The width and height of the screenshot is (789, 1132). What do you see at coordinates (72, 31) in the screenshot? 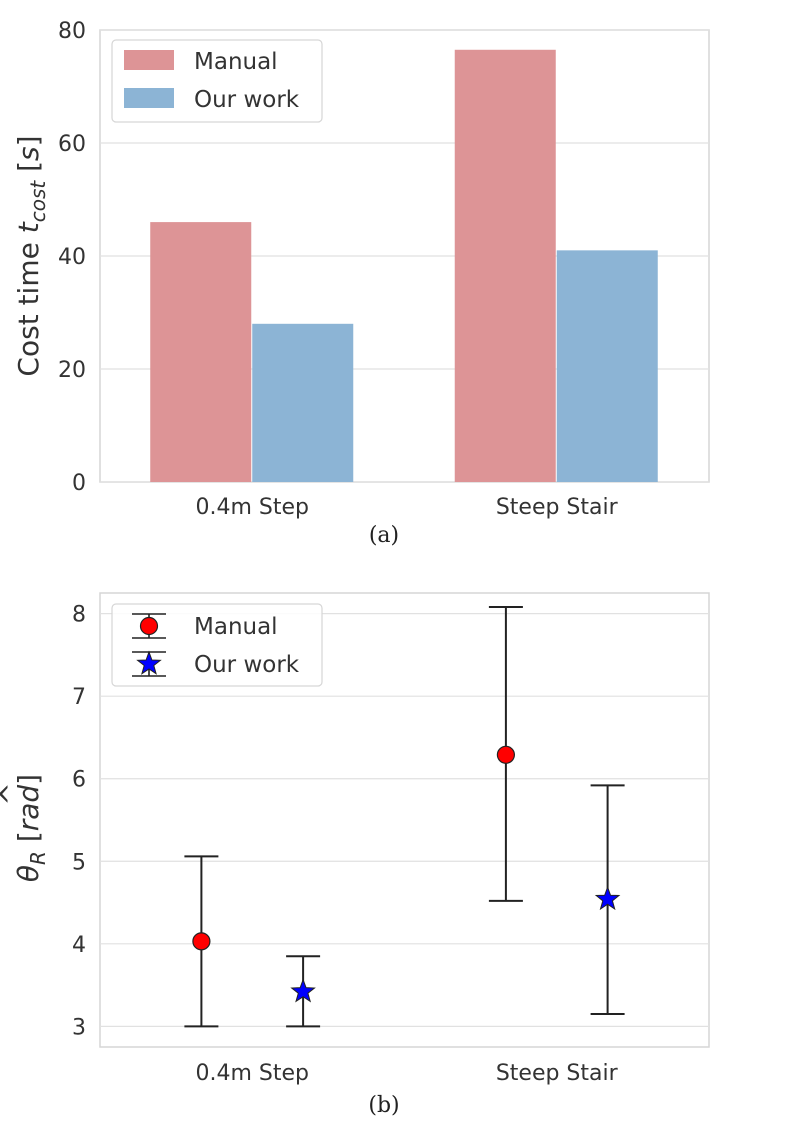
I see `y-tick-label: 80` at bounding box center [72, 31].